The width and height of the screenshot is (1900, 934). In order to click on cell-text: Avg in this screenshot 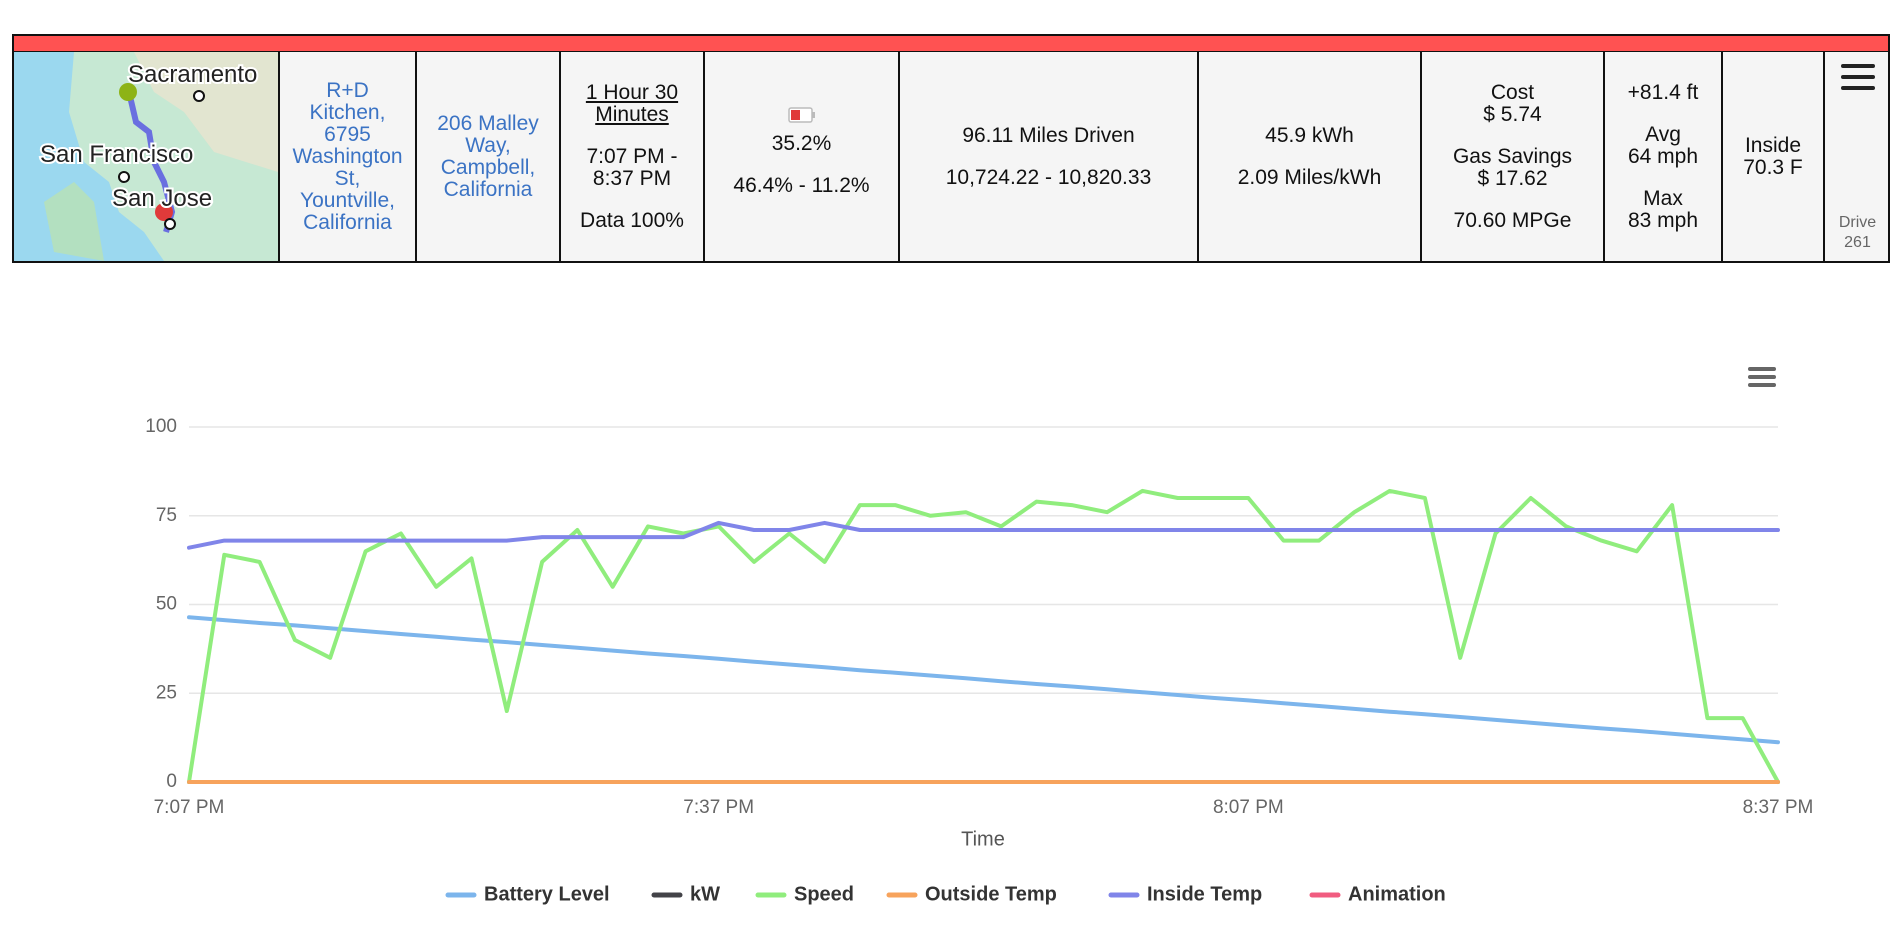, I will do `click(1663, 134)`.